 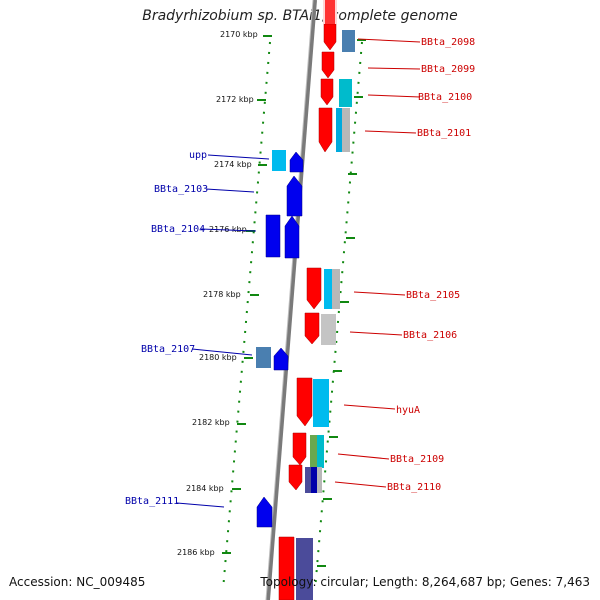 What do you see at coordinates (178, 229) in the screenshot?
I see `gene-label: BBta_2104` at bounding box center [178, 229].